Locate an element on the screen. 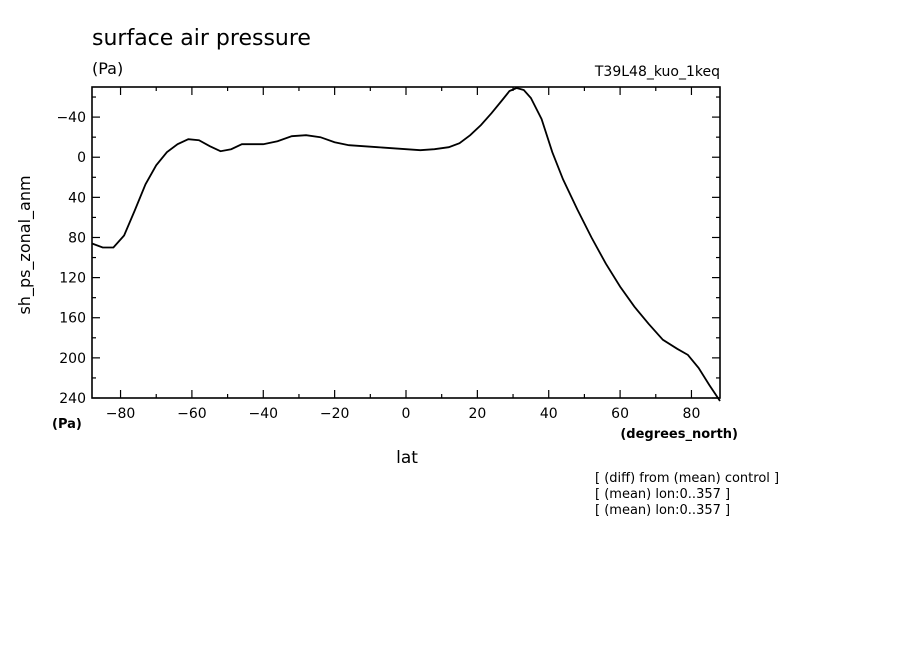  y-tick-label: 240 is located at coordinates (72, 399).